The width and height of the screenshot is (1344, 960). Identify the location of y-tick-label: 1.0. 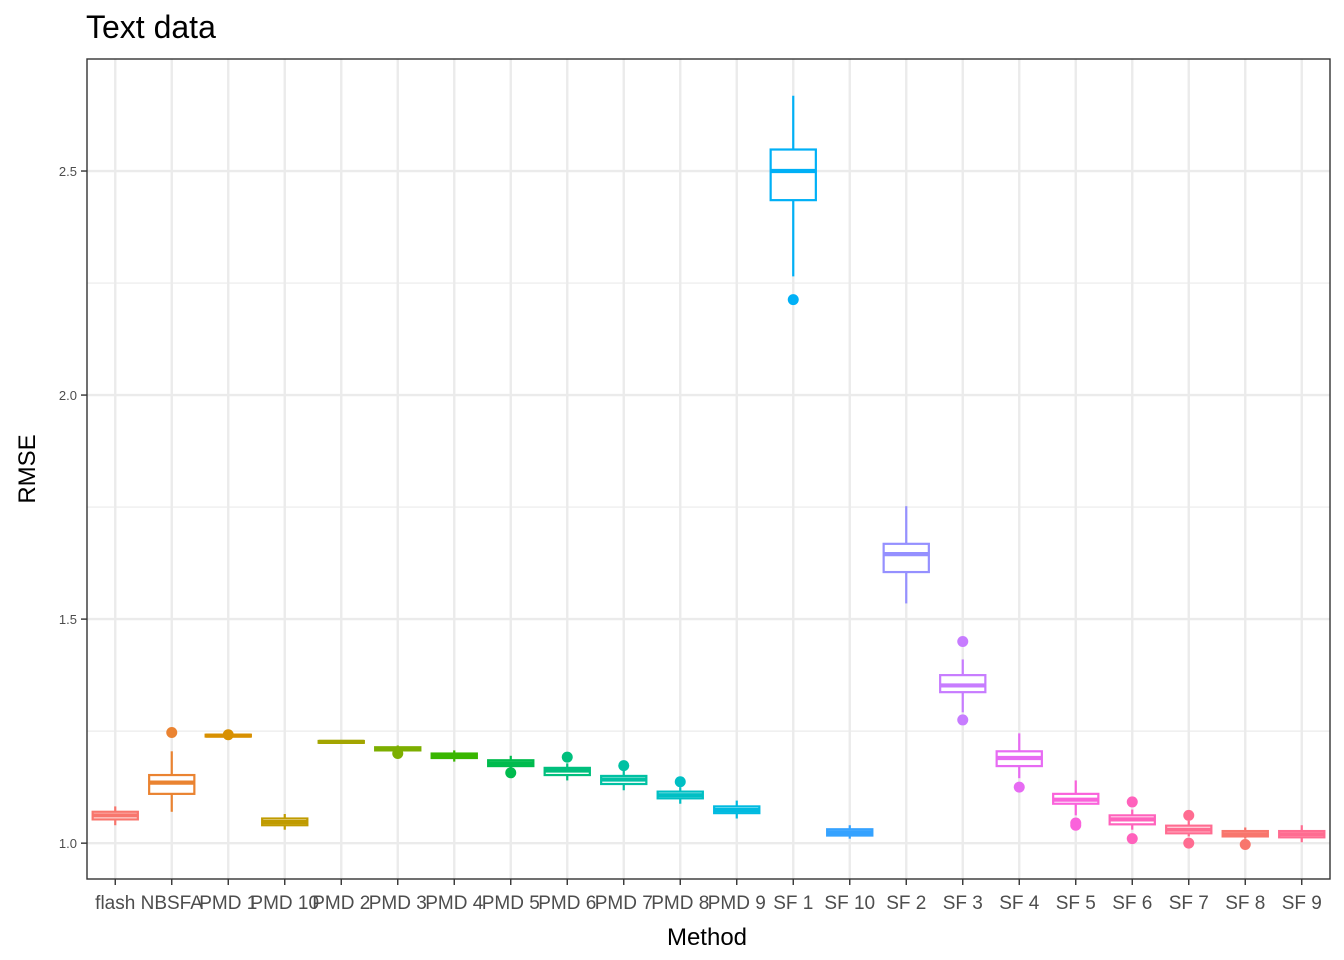
(68, 843).